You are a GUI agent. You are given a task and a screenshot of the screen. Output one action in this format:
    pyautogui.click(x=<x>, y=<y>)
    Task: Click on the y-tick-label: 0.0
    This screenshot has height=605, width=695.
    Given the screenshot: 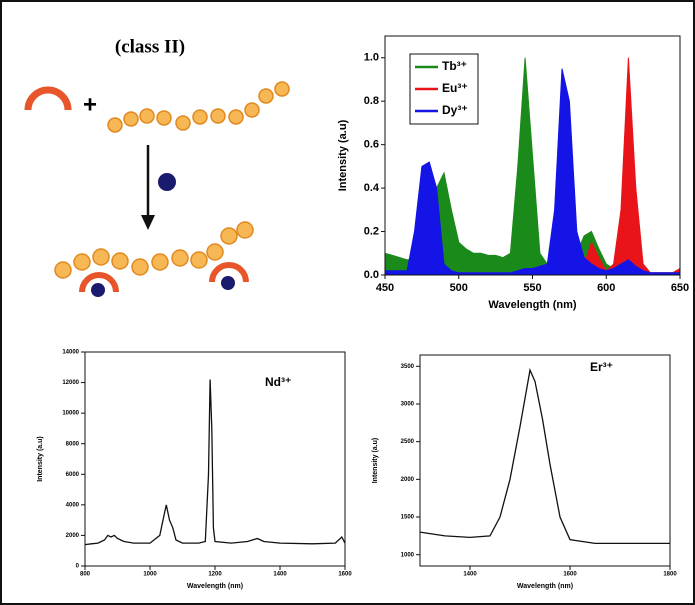 What is the action you would take?
    pyautogui.click(x=371, y=275)
    